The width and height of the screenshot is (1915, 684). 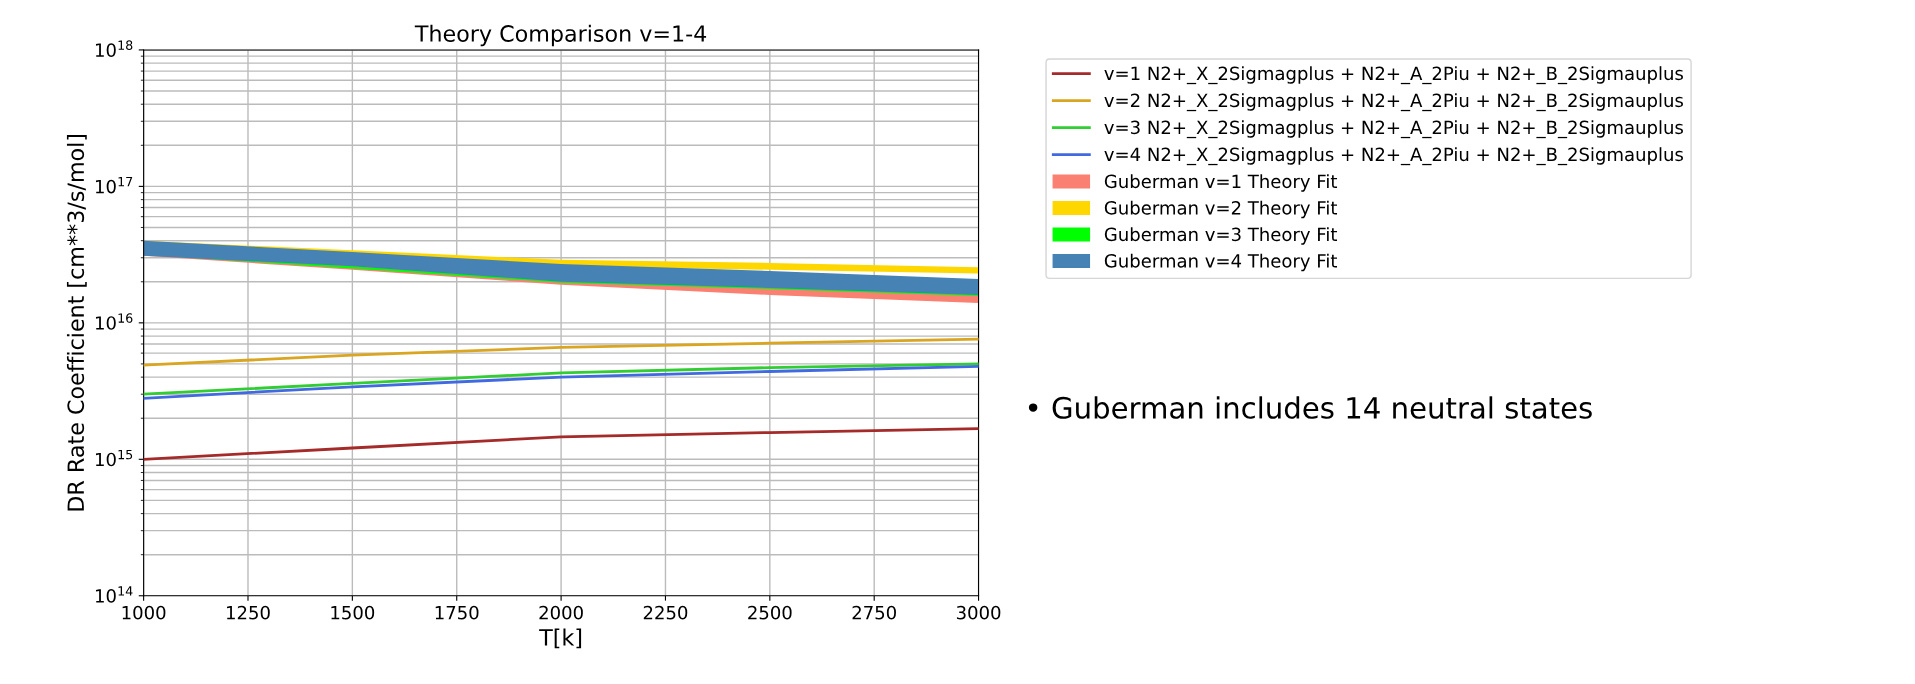 I want to click on x-tick-label: 2250, so click(x=665, y=612).